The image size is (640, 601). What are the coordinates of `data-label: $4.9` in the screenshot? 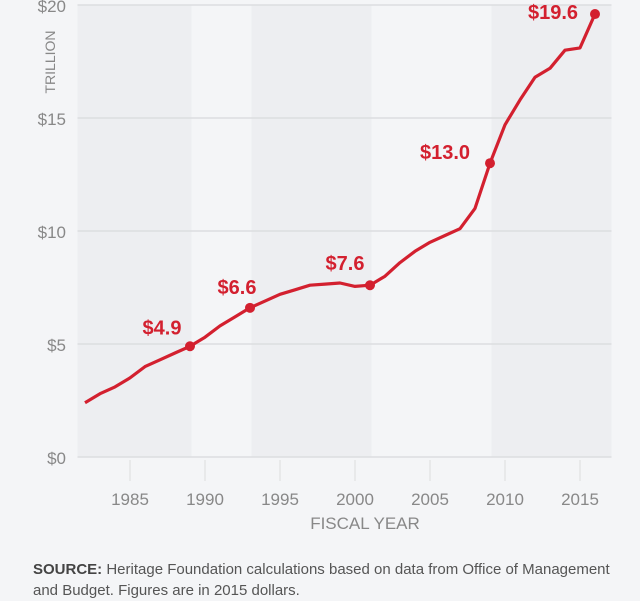 It's located at (162, 328).